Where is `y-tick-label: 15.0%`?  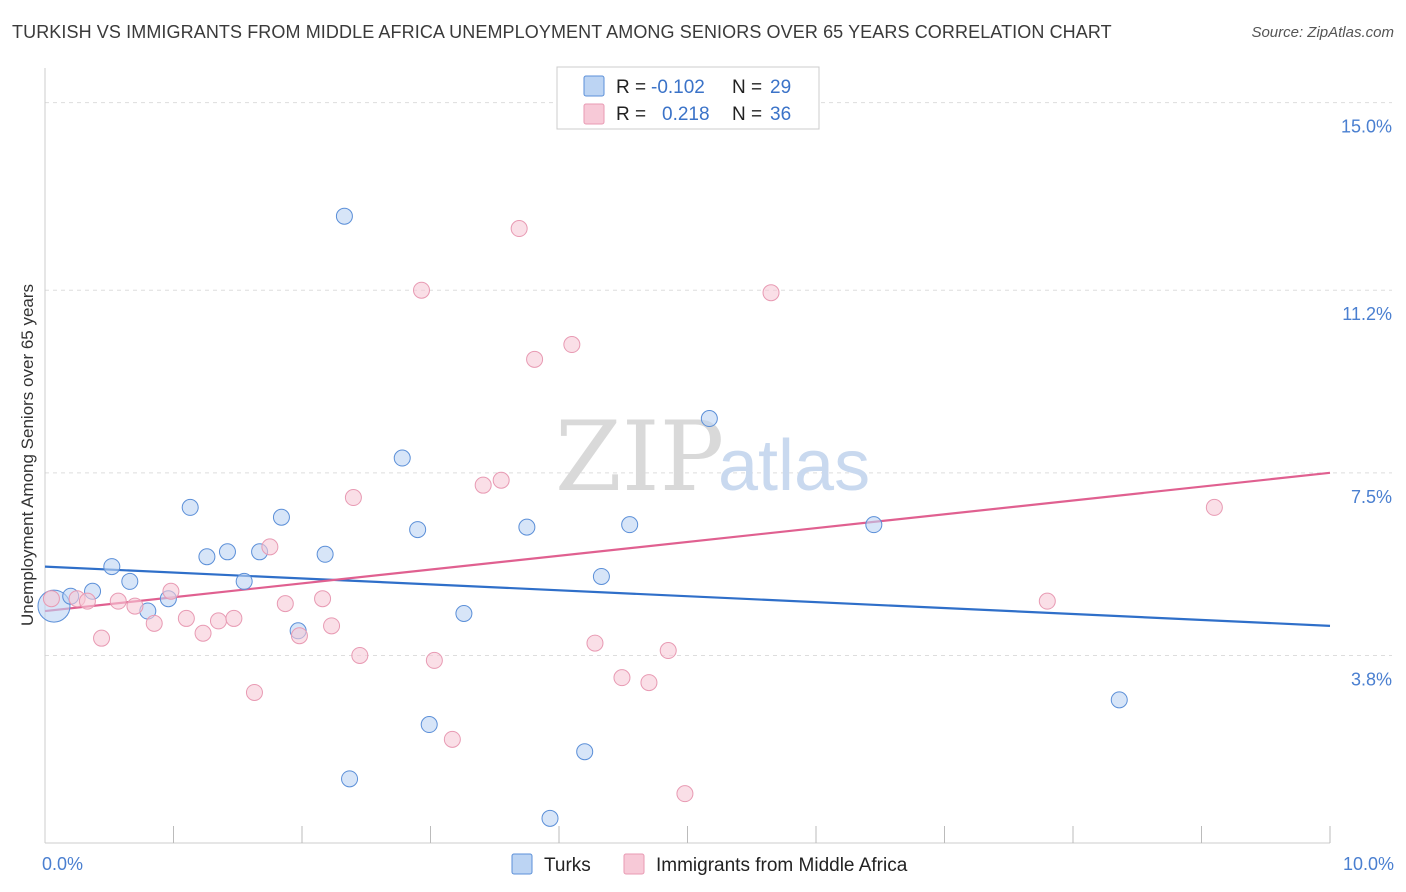
y-tick-label: 15.0% is located at coordinates (1366, 127).